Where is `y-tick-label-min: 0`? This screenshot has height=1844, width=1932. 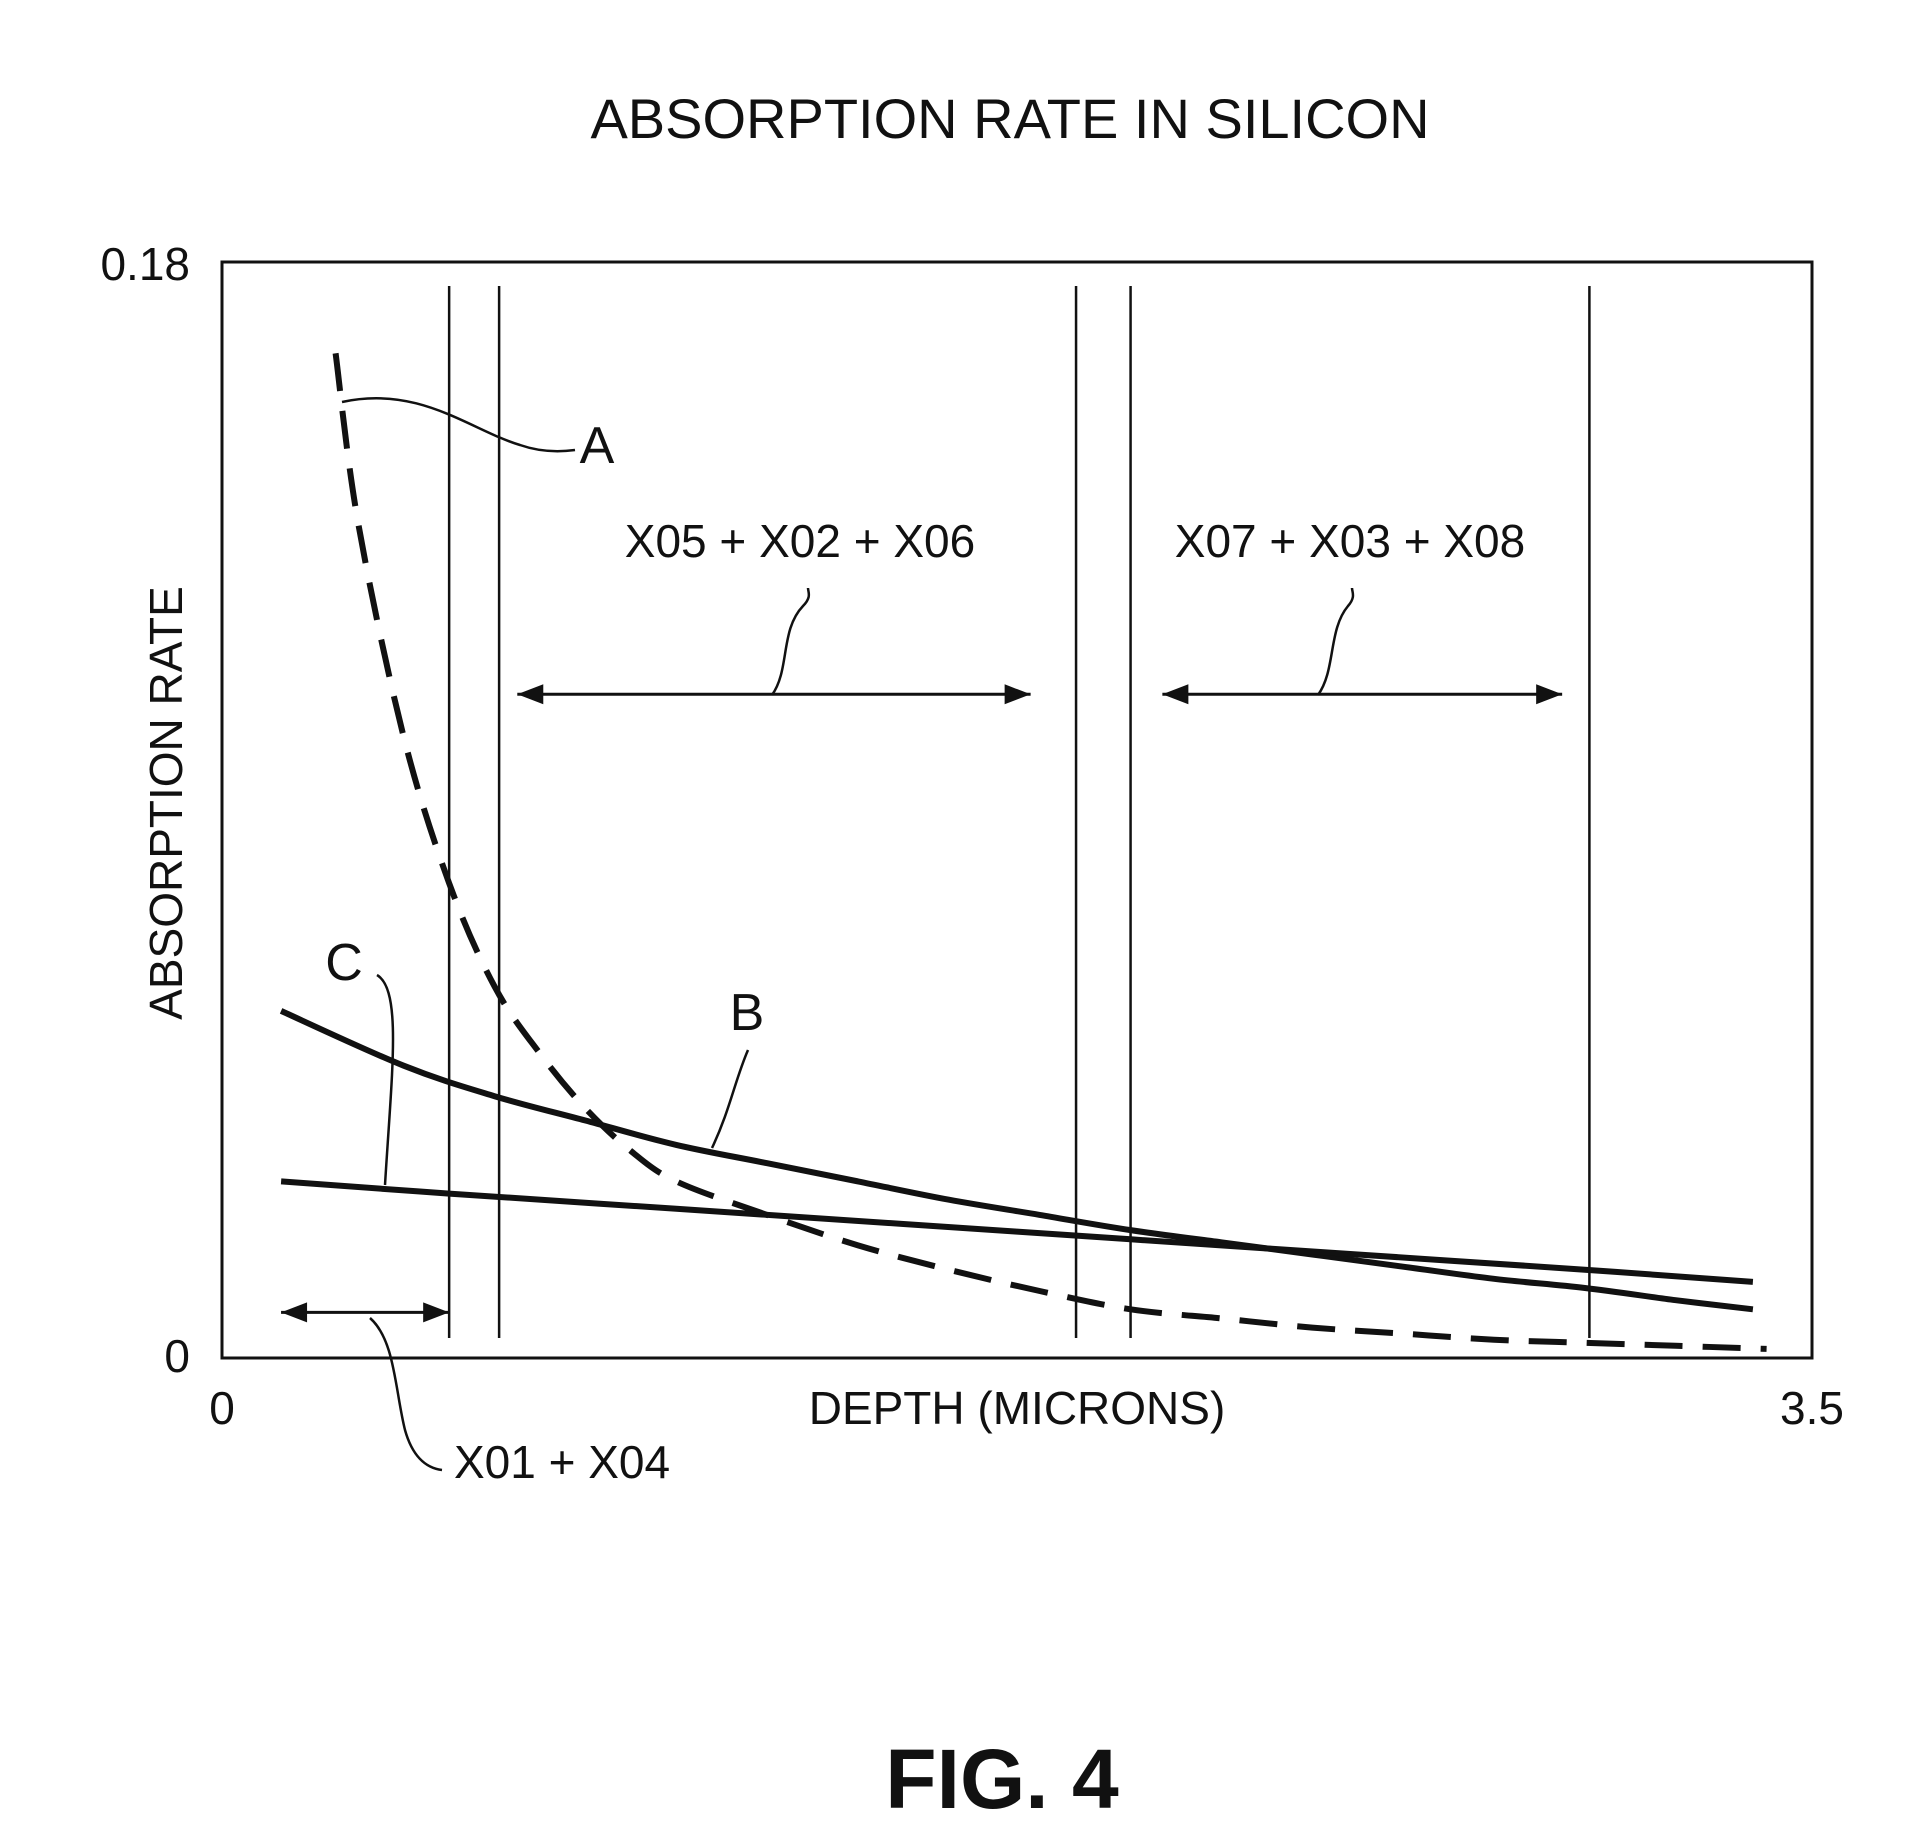
y-tick-label-min: 0 is located at coordinates (177, 1356).